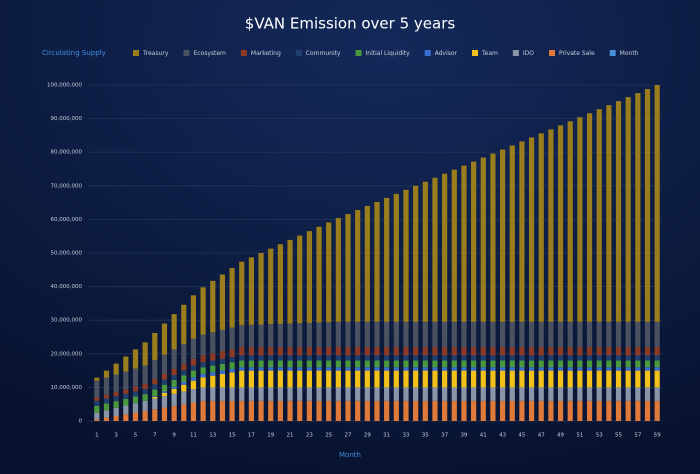 The image size is (700, 474). I want to click on x-tick-label: 29, so click(367, 436).